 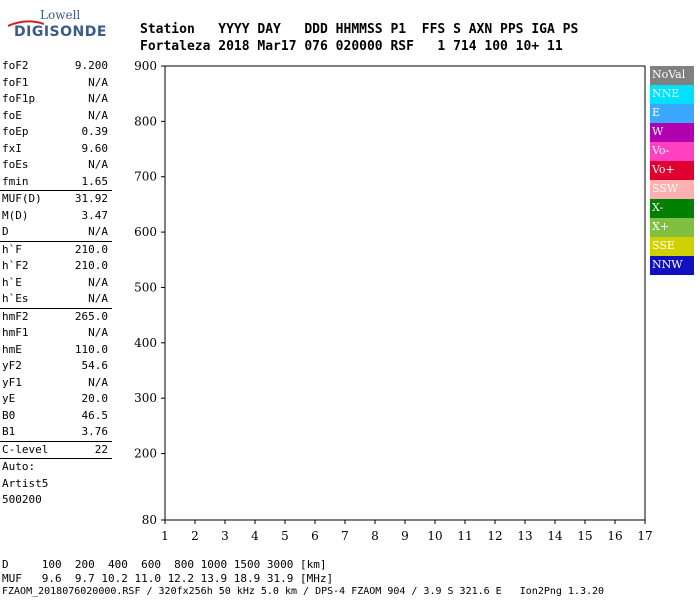 What do you see at coordinates (56, 232) in the screenshot?
I see `param-row: D N/A` at bounding box center [56, 232].